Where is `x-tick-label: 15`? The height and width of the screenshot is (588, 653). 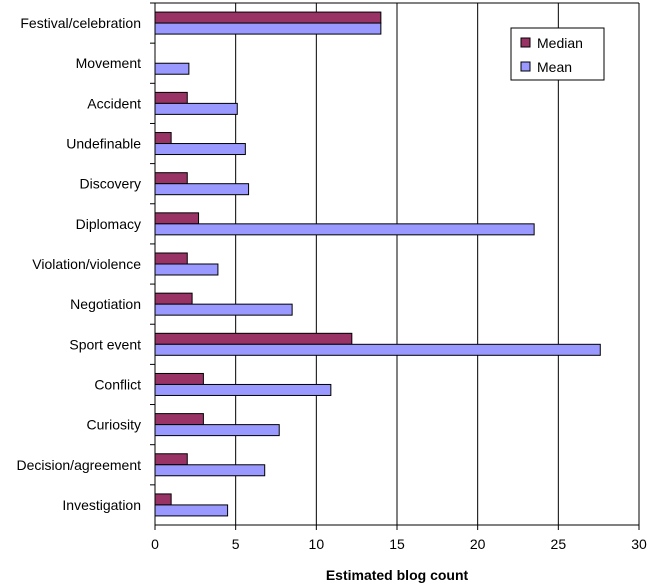 x-tick-label: 15 is located at coordinates (397, 544).